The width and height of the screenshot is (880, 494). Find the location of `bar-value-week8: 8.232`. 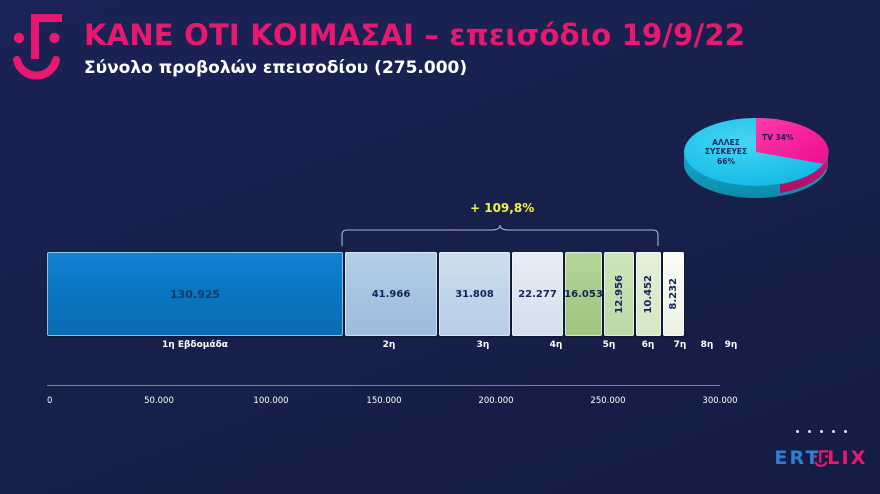

bar-value-week8: 8.232 is located at coordinates (673, 294).